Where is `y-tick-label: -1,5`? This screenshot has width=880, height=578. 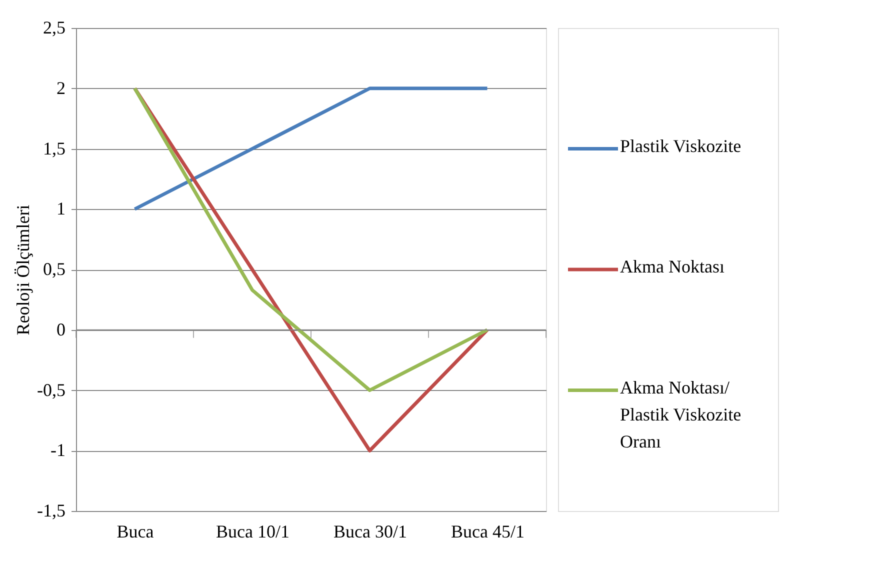 y-tick-label: -1,5 is located at coordinates (51, 510).